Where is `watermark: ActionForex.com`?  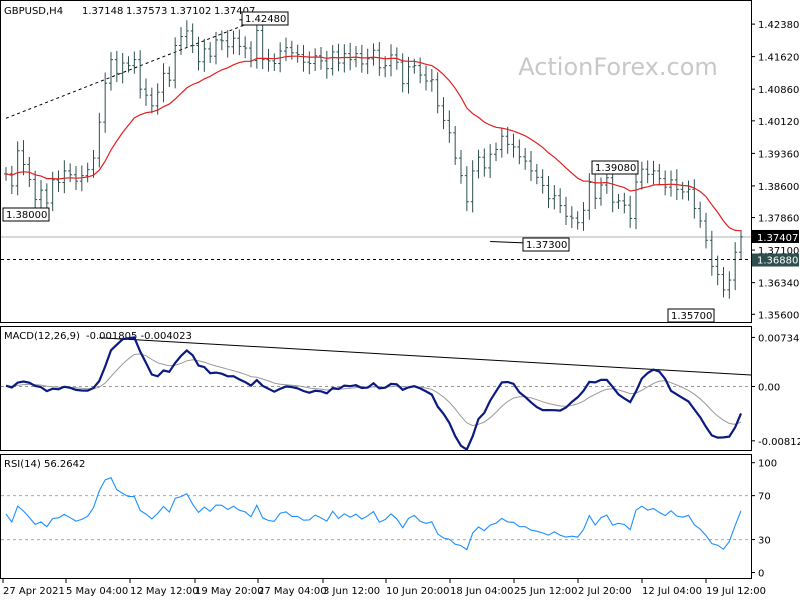 watermark: ActionForex.com is located at coordinates (618, 67).